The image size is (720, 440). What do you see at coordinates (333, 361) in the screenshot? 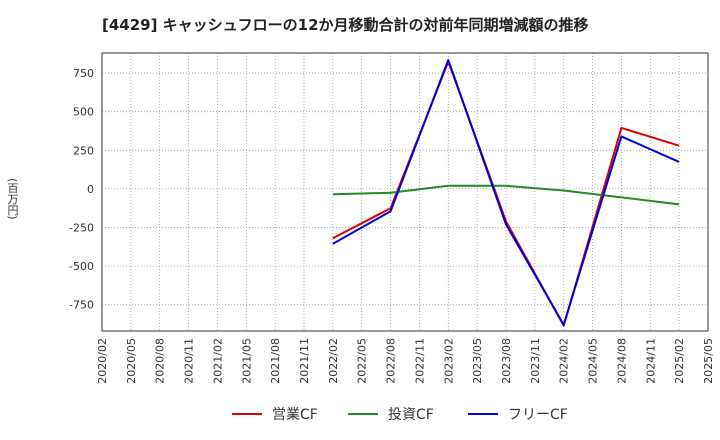
I see `x-tick-label: 2022/02` at bounding box center [333, 361].